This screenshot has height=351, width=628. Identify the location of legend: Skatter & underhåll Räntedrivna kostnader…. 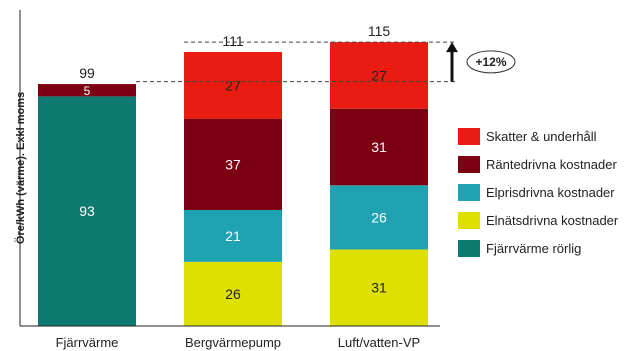
(538, 192).